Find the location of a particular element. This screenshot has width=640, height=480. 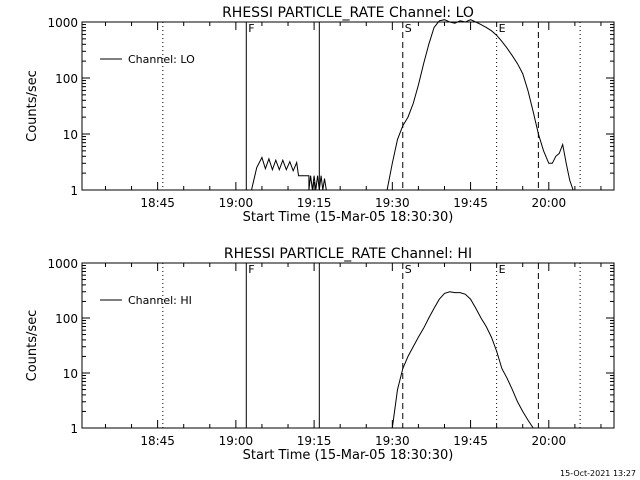

chart-title: RHESSI PARTICLE_RATE Channel: HI is located at coordinates (348, 254).